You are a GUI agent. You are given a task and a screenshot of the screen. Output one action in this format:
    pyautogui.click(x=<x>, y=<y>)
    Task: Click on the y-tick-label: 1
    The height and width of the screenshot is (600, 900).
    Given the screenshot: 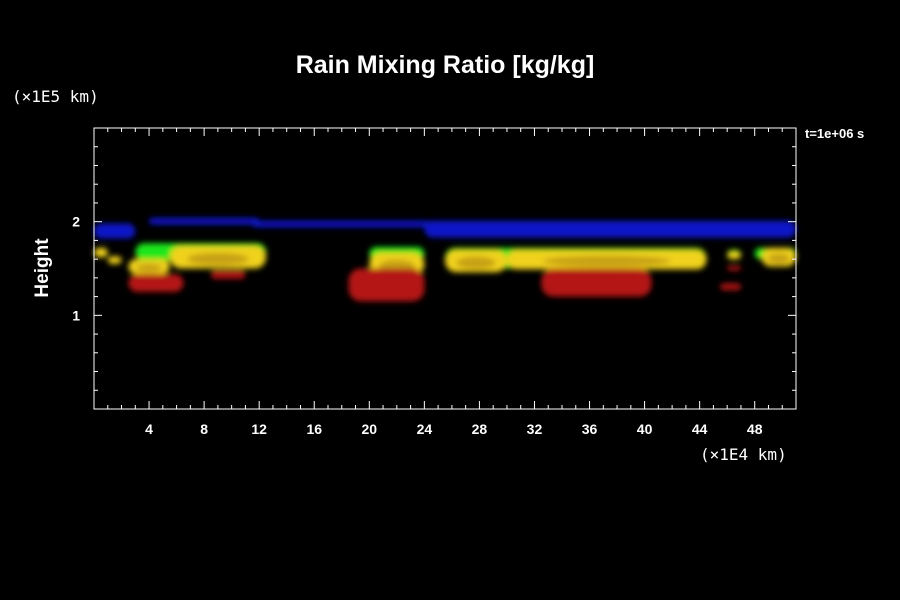 What is the action you would take?
    pyautogui.click(x=76, y=315)
    